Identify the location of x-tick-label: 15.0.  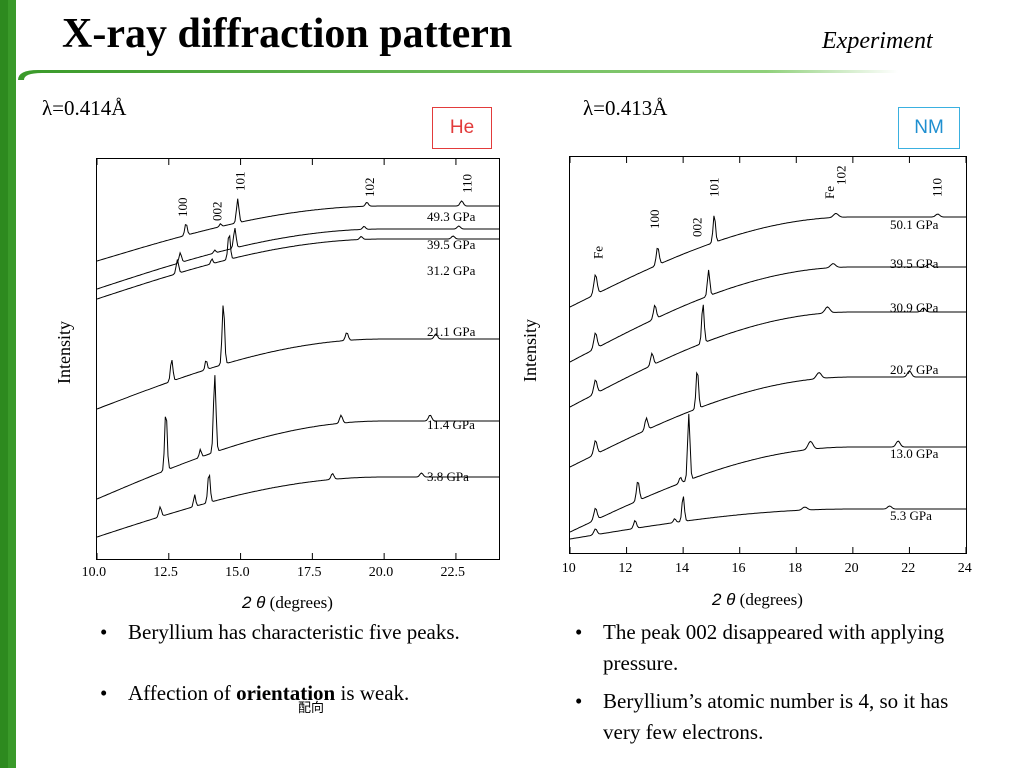
(237, 572).